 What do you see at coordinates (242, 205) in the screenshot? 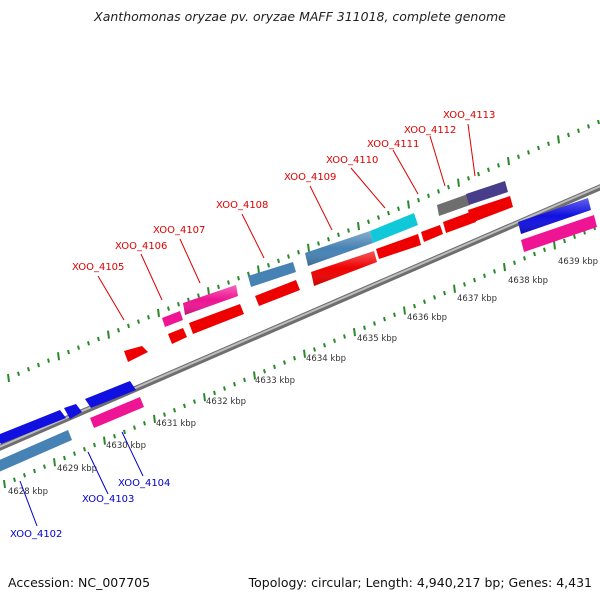
I see `gene-label-xoo-4108: XOO_4108` at bounding box center [242, 205].